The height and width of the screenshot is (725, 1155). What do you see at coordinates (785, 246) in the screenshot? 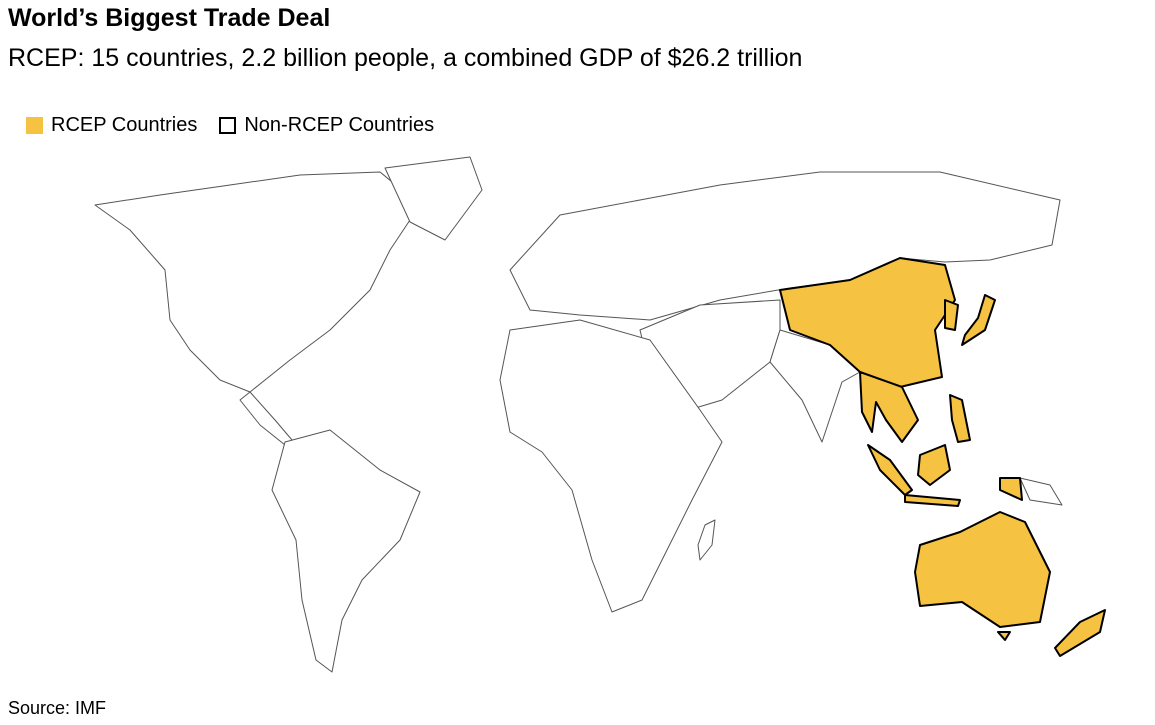
I see `europe-north-asia` at bounding box center [785, 246].